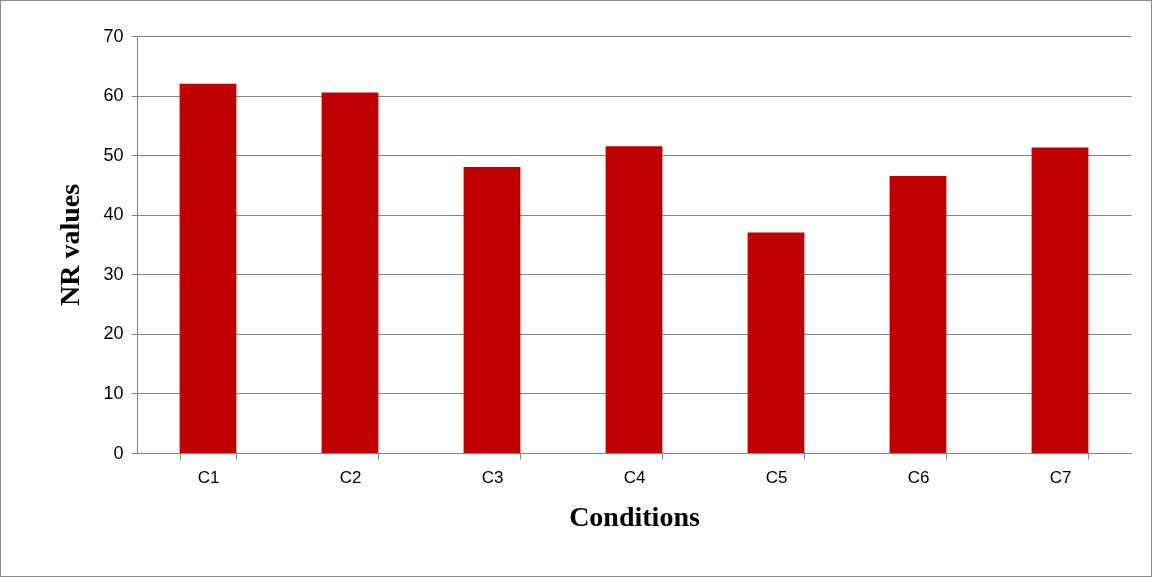 The width and height of the screenshot is (1152, 577). I want to click on y-tick-label: 30, so click(113, 273).